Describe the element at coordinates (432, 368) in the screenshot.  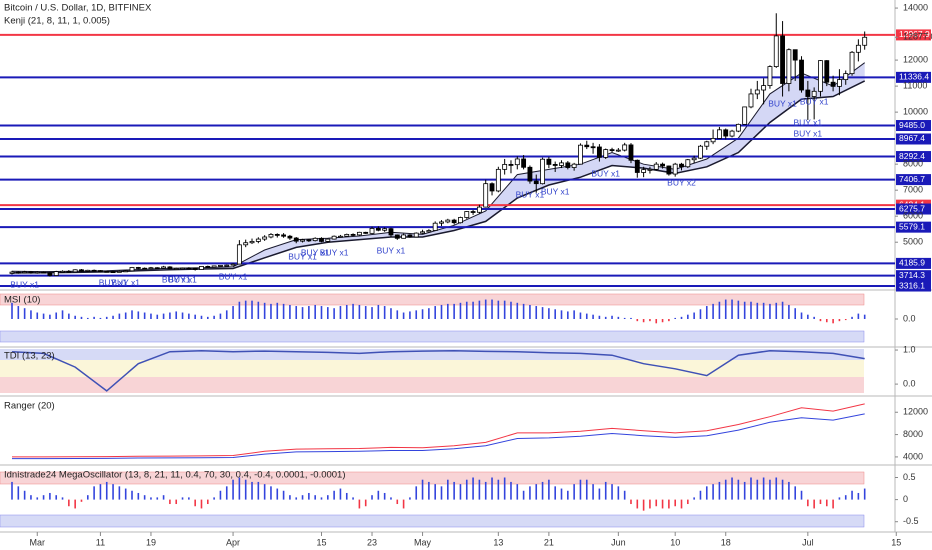
I see `tdi-mid-band` at that location.